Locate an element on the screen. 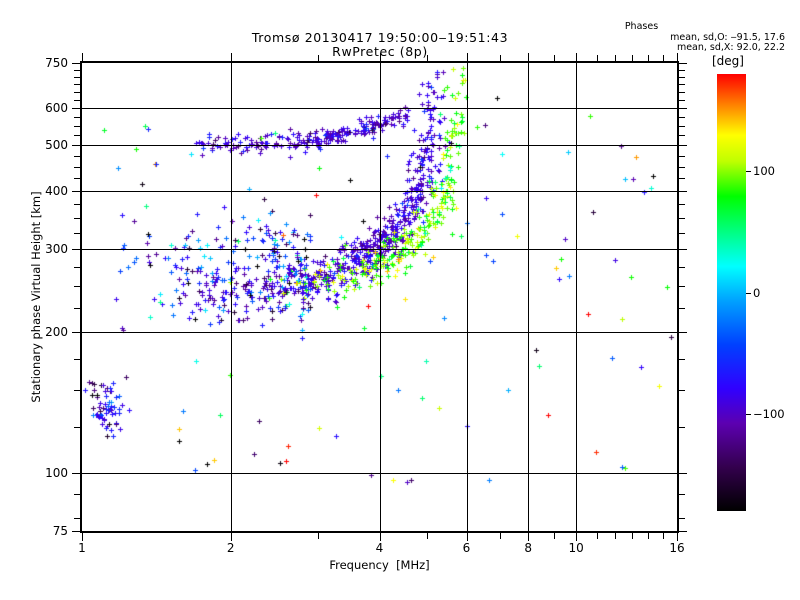 The height and width of the screenshot is (600, 800). ytick-label-200: 200 is located at coordinates (56, 331).